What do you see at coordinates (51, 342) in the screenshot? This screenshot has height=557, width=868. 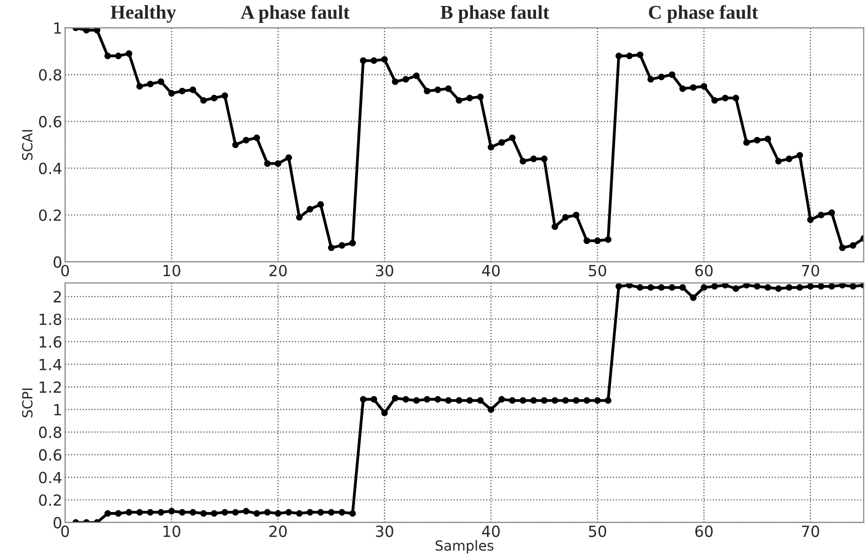 I see `y-tick-label: 1.6` at bounding box center [51, 342].